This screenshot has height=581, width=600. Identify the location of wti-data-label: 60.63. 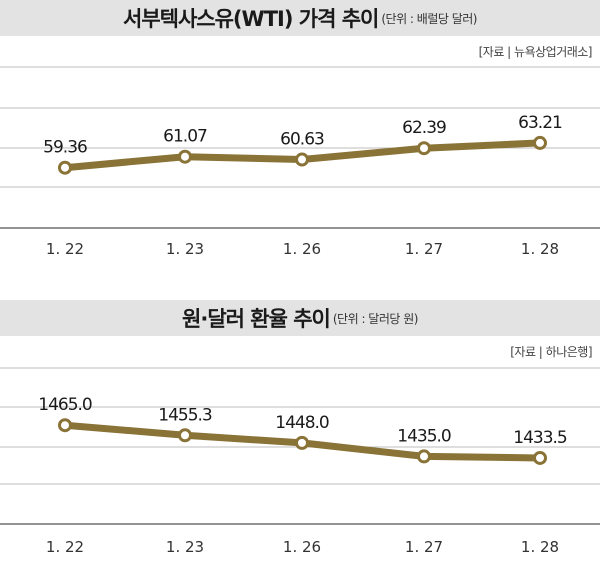
(302, 140).